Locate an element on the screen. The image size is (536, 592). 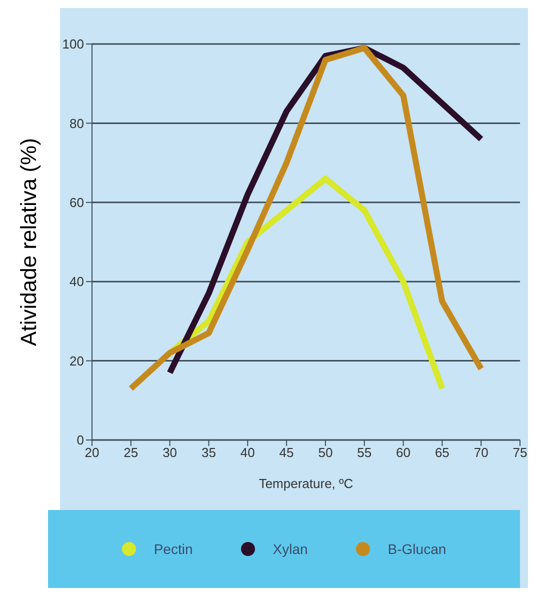
legend-label: B-Glucan is located at coordinates (417, 549).